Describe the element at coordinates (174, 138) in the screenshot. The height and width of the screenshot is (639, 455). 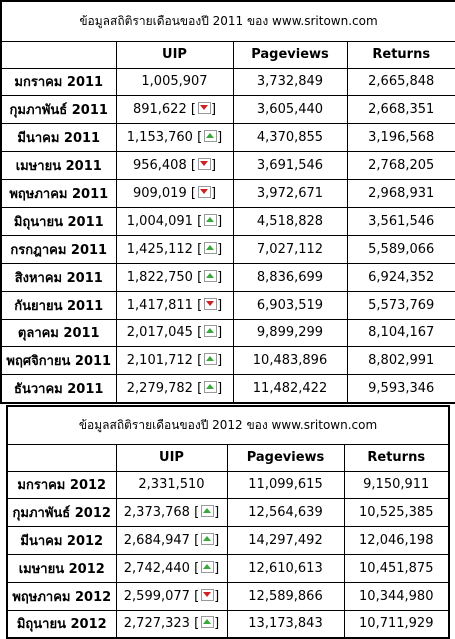
I see `uip-cell: 1,153,760 []` at that location.